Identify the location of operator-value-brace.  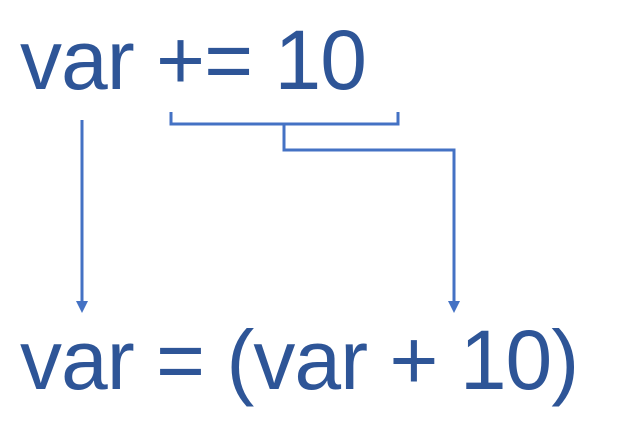
(284, 119).